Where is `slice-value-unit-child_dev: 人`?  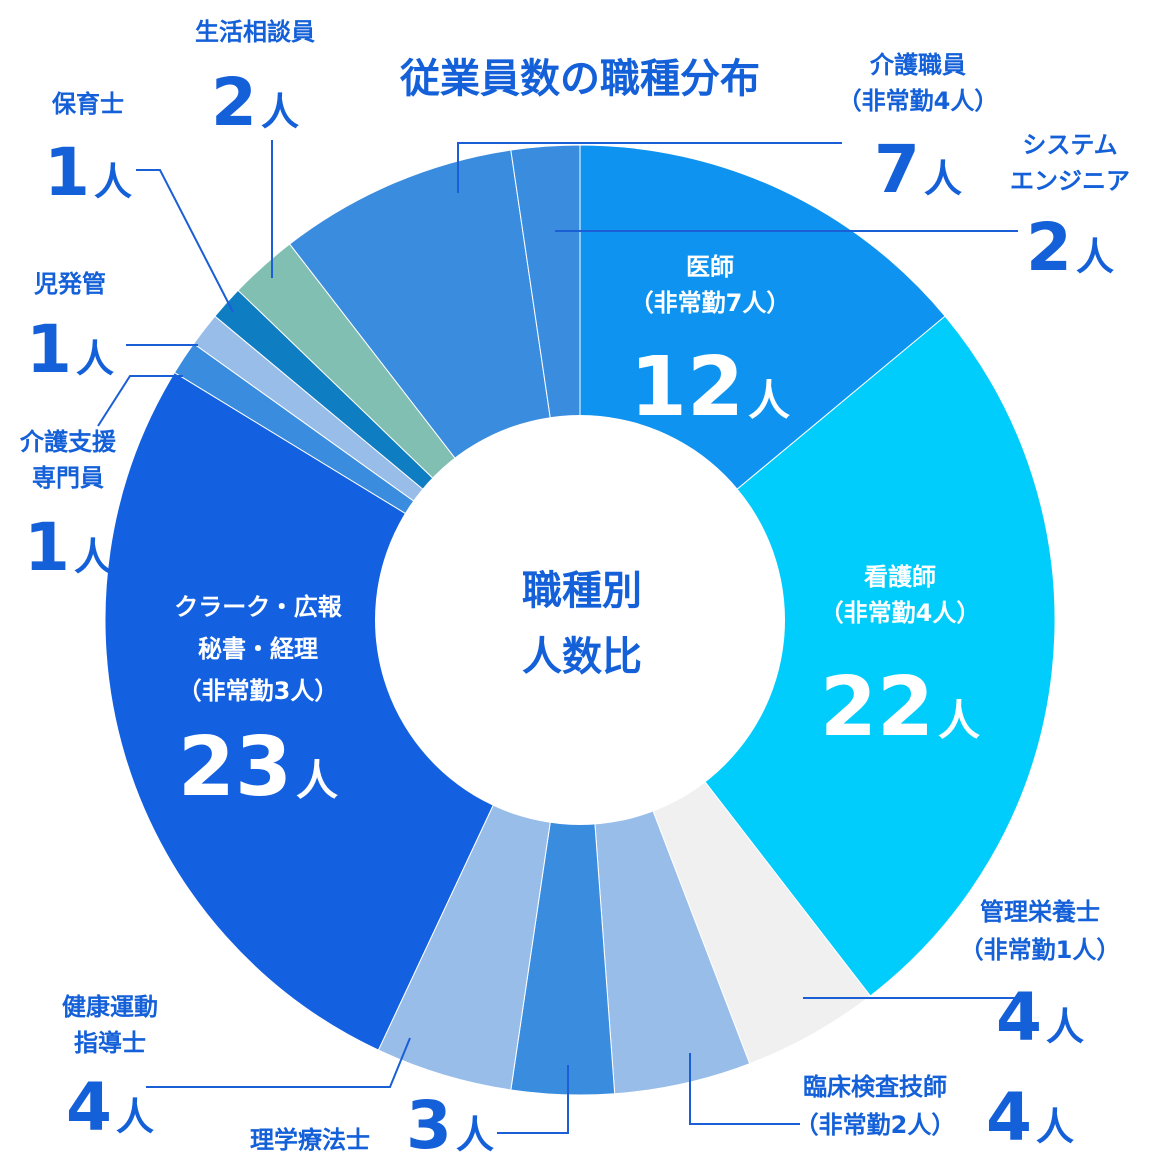
slice-value-unit-child_dev: 人 is located at coordinates (95, 359).